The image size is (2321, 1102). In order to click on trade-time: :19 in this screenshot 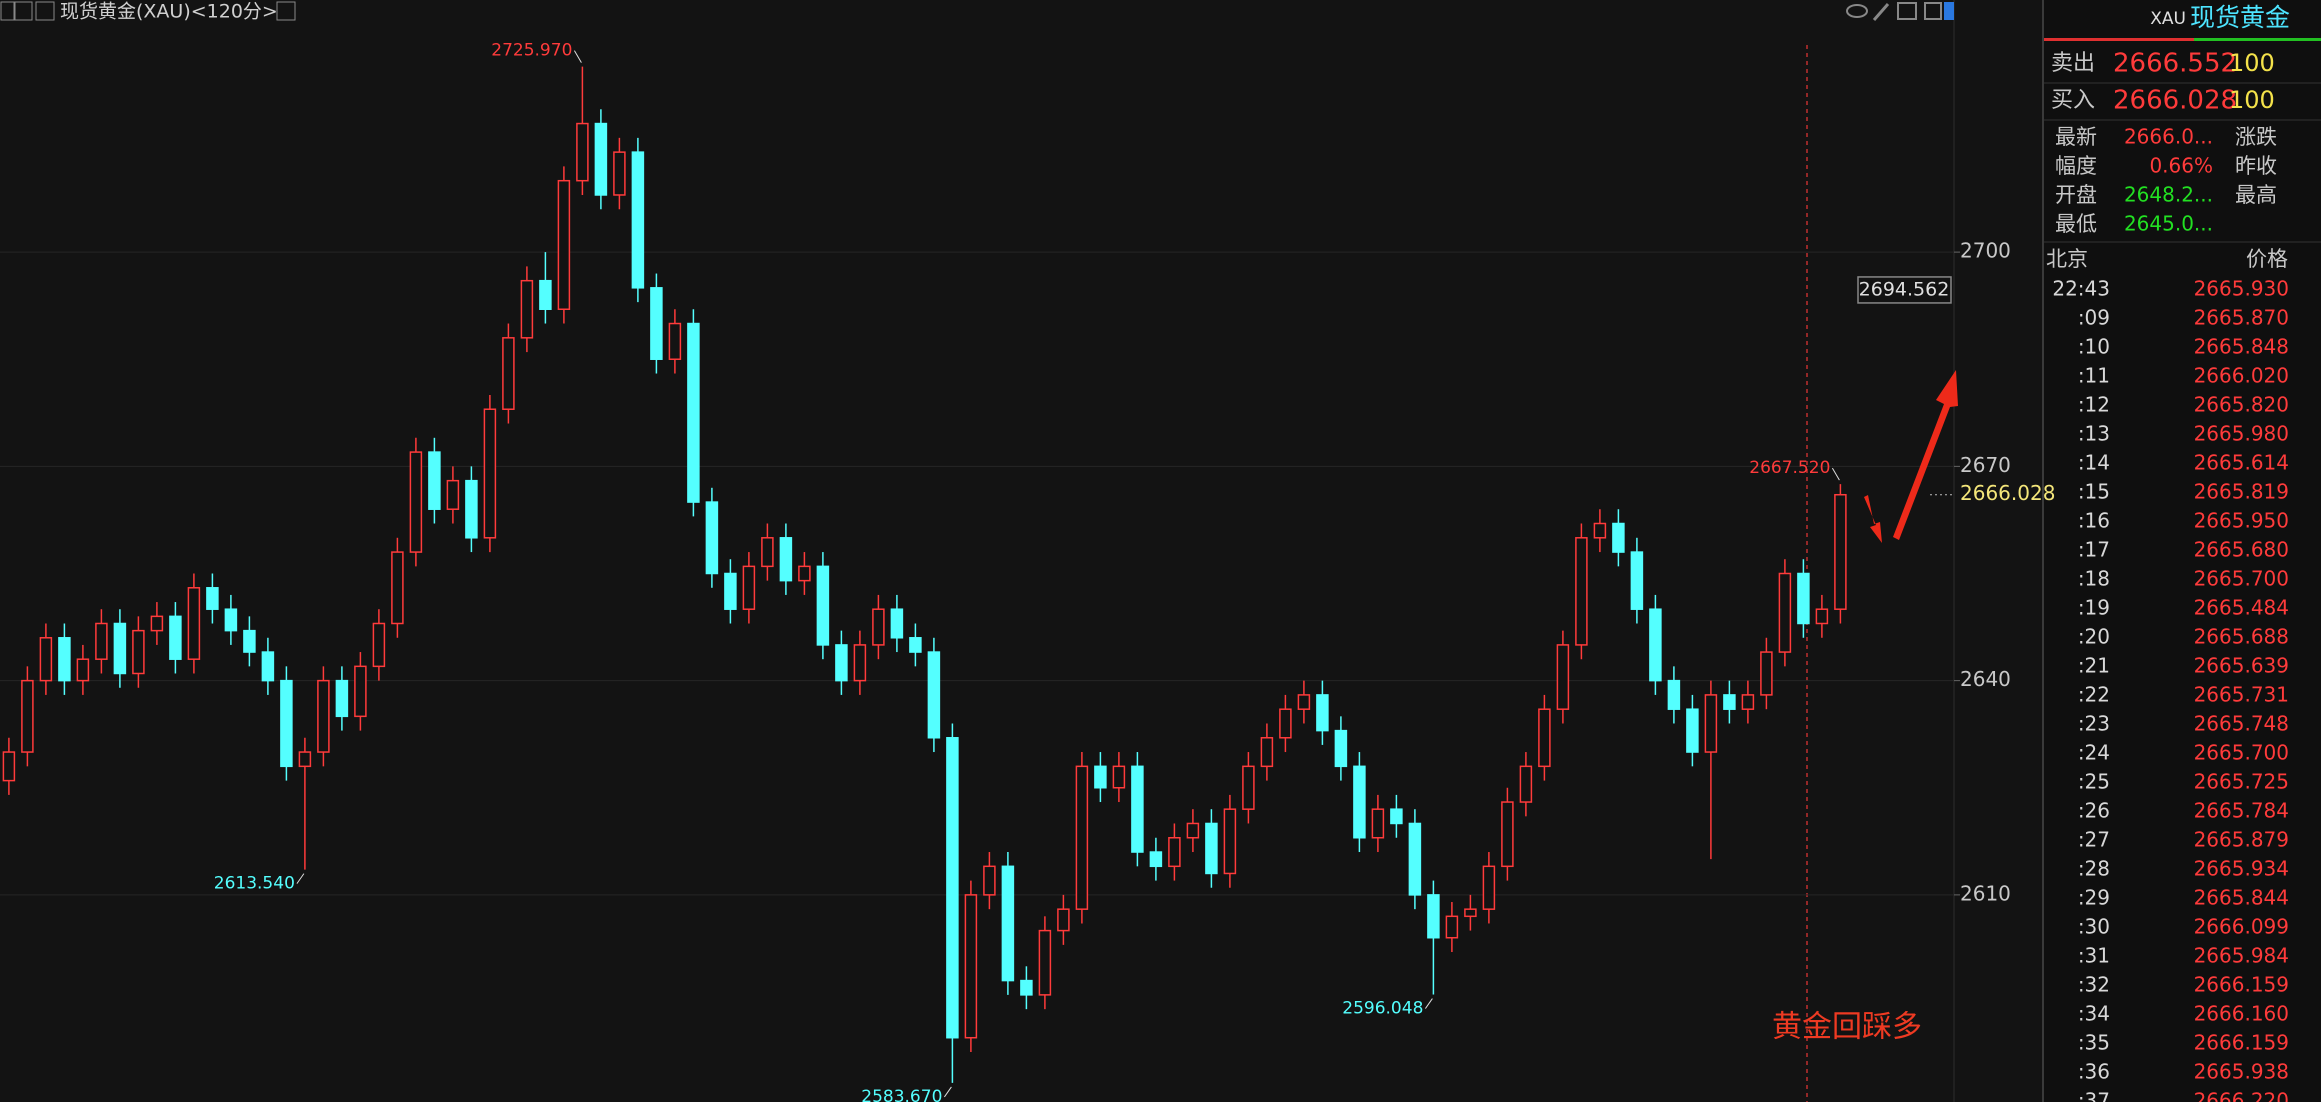, I will do `click(2094, 608)`.